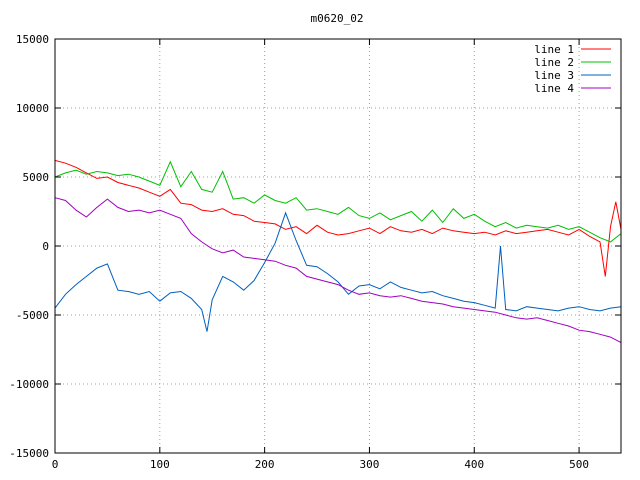 Image resolution: width=640 pixels, height=480 pixels. What do you see at coordinates (554, 49) in the screenshot?
I see `legend-label-1: line 1` at bounding box center [554, 49].